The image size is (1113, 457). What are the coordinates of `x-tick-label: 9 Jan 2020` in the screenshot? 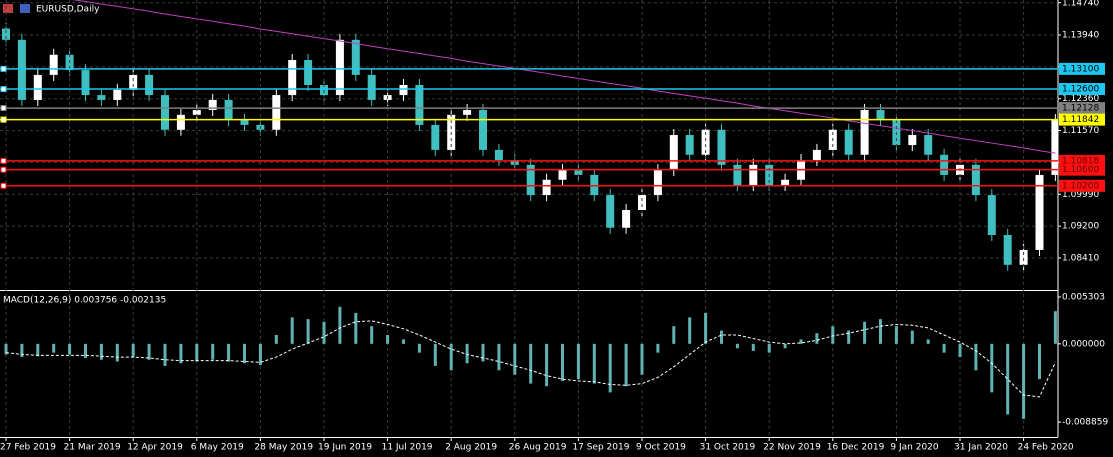 It's located at (914, 448).